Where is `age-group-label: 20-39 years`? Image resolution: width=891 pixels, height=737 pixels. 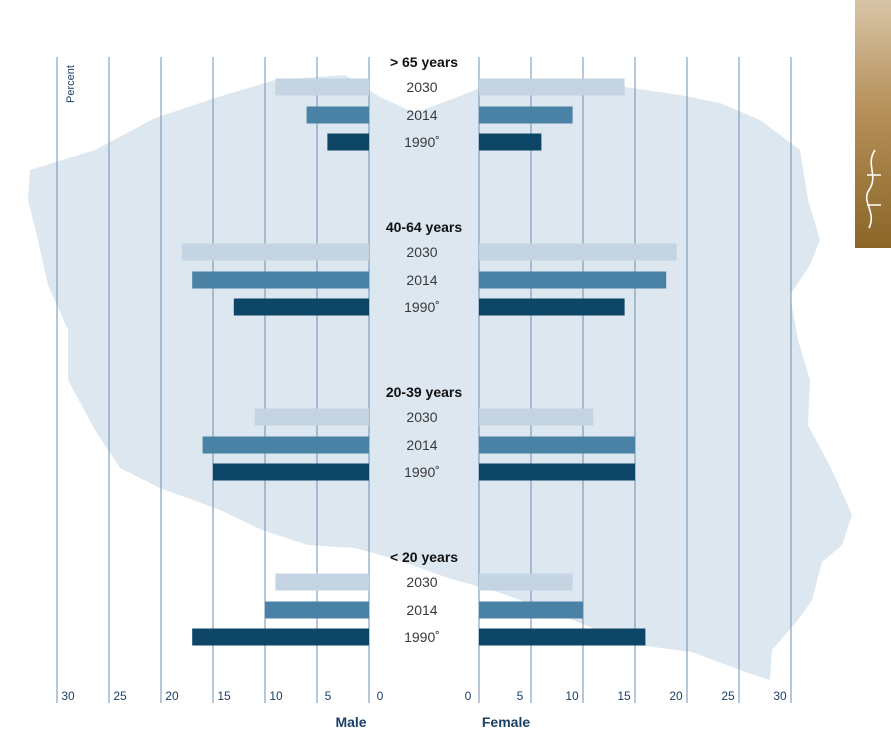 age-group-label: 20-39 years is located at coordinates (424, 392).